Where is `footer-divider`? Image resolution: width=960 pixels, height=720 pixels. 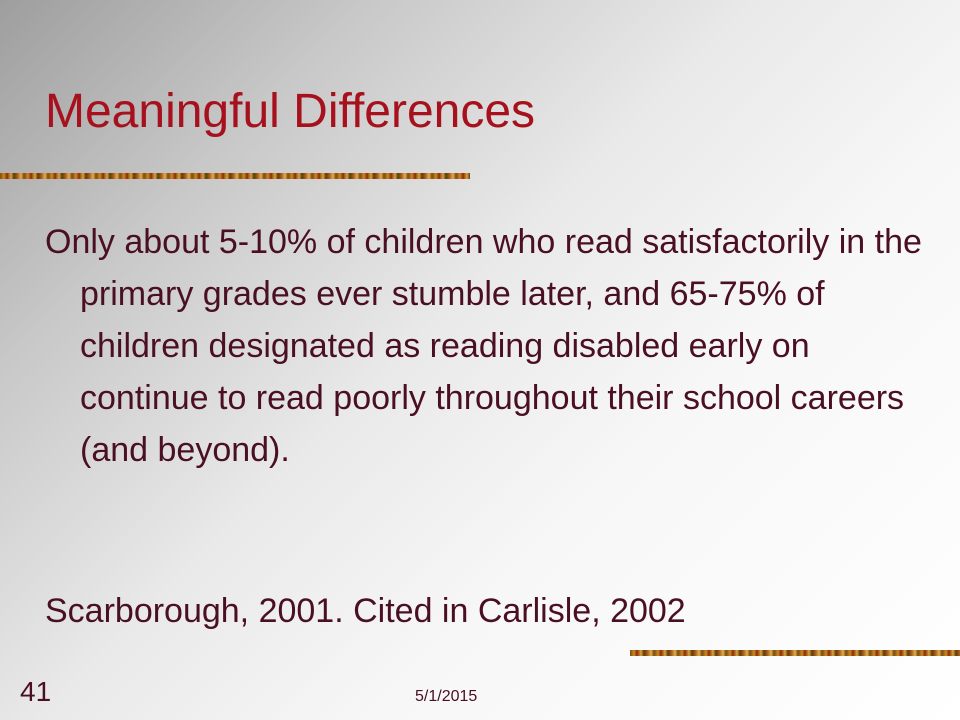 footer-divider is located at coordinates (795, 653).